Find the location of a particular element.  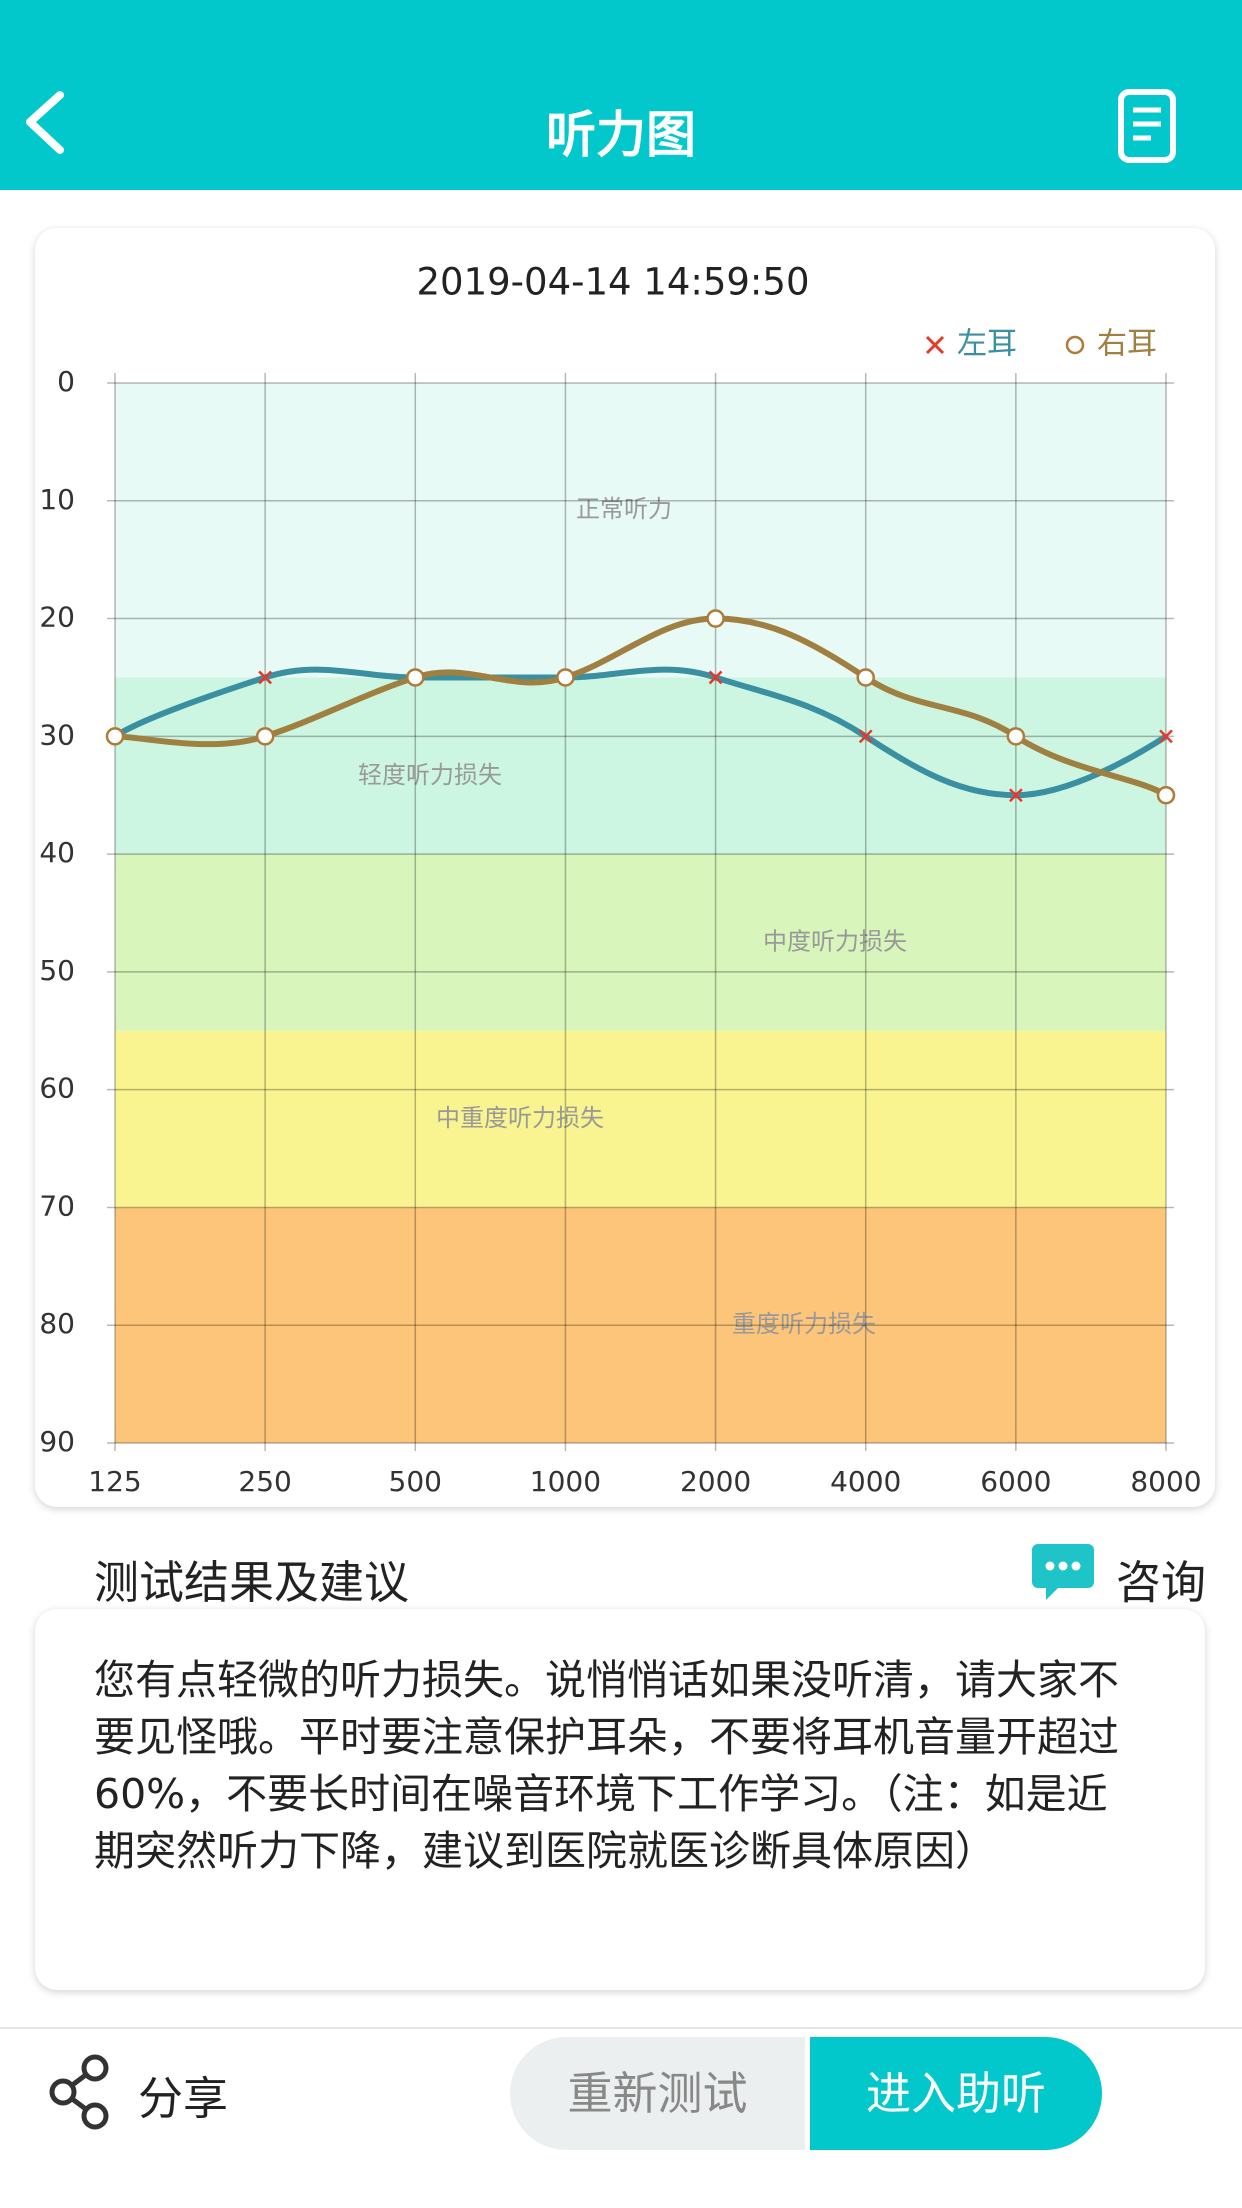

x-tick-label: 2000 is located at coordinates (715, 1481).